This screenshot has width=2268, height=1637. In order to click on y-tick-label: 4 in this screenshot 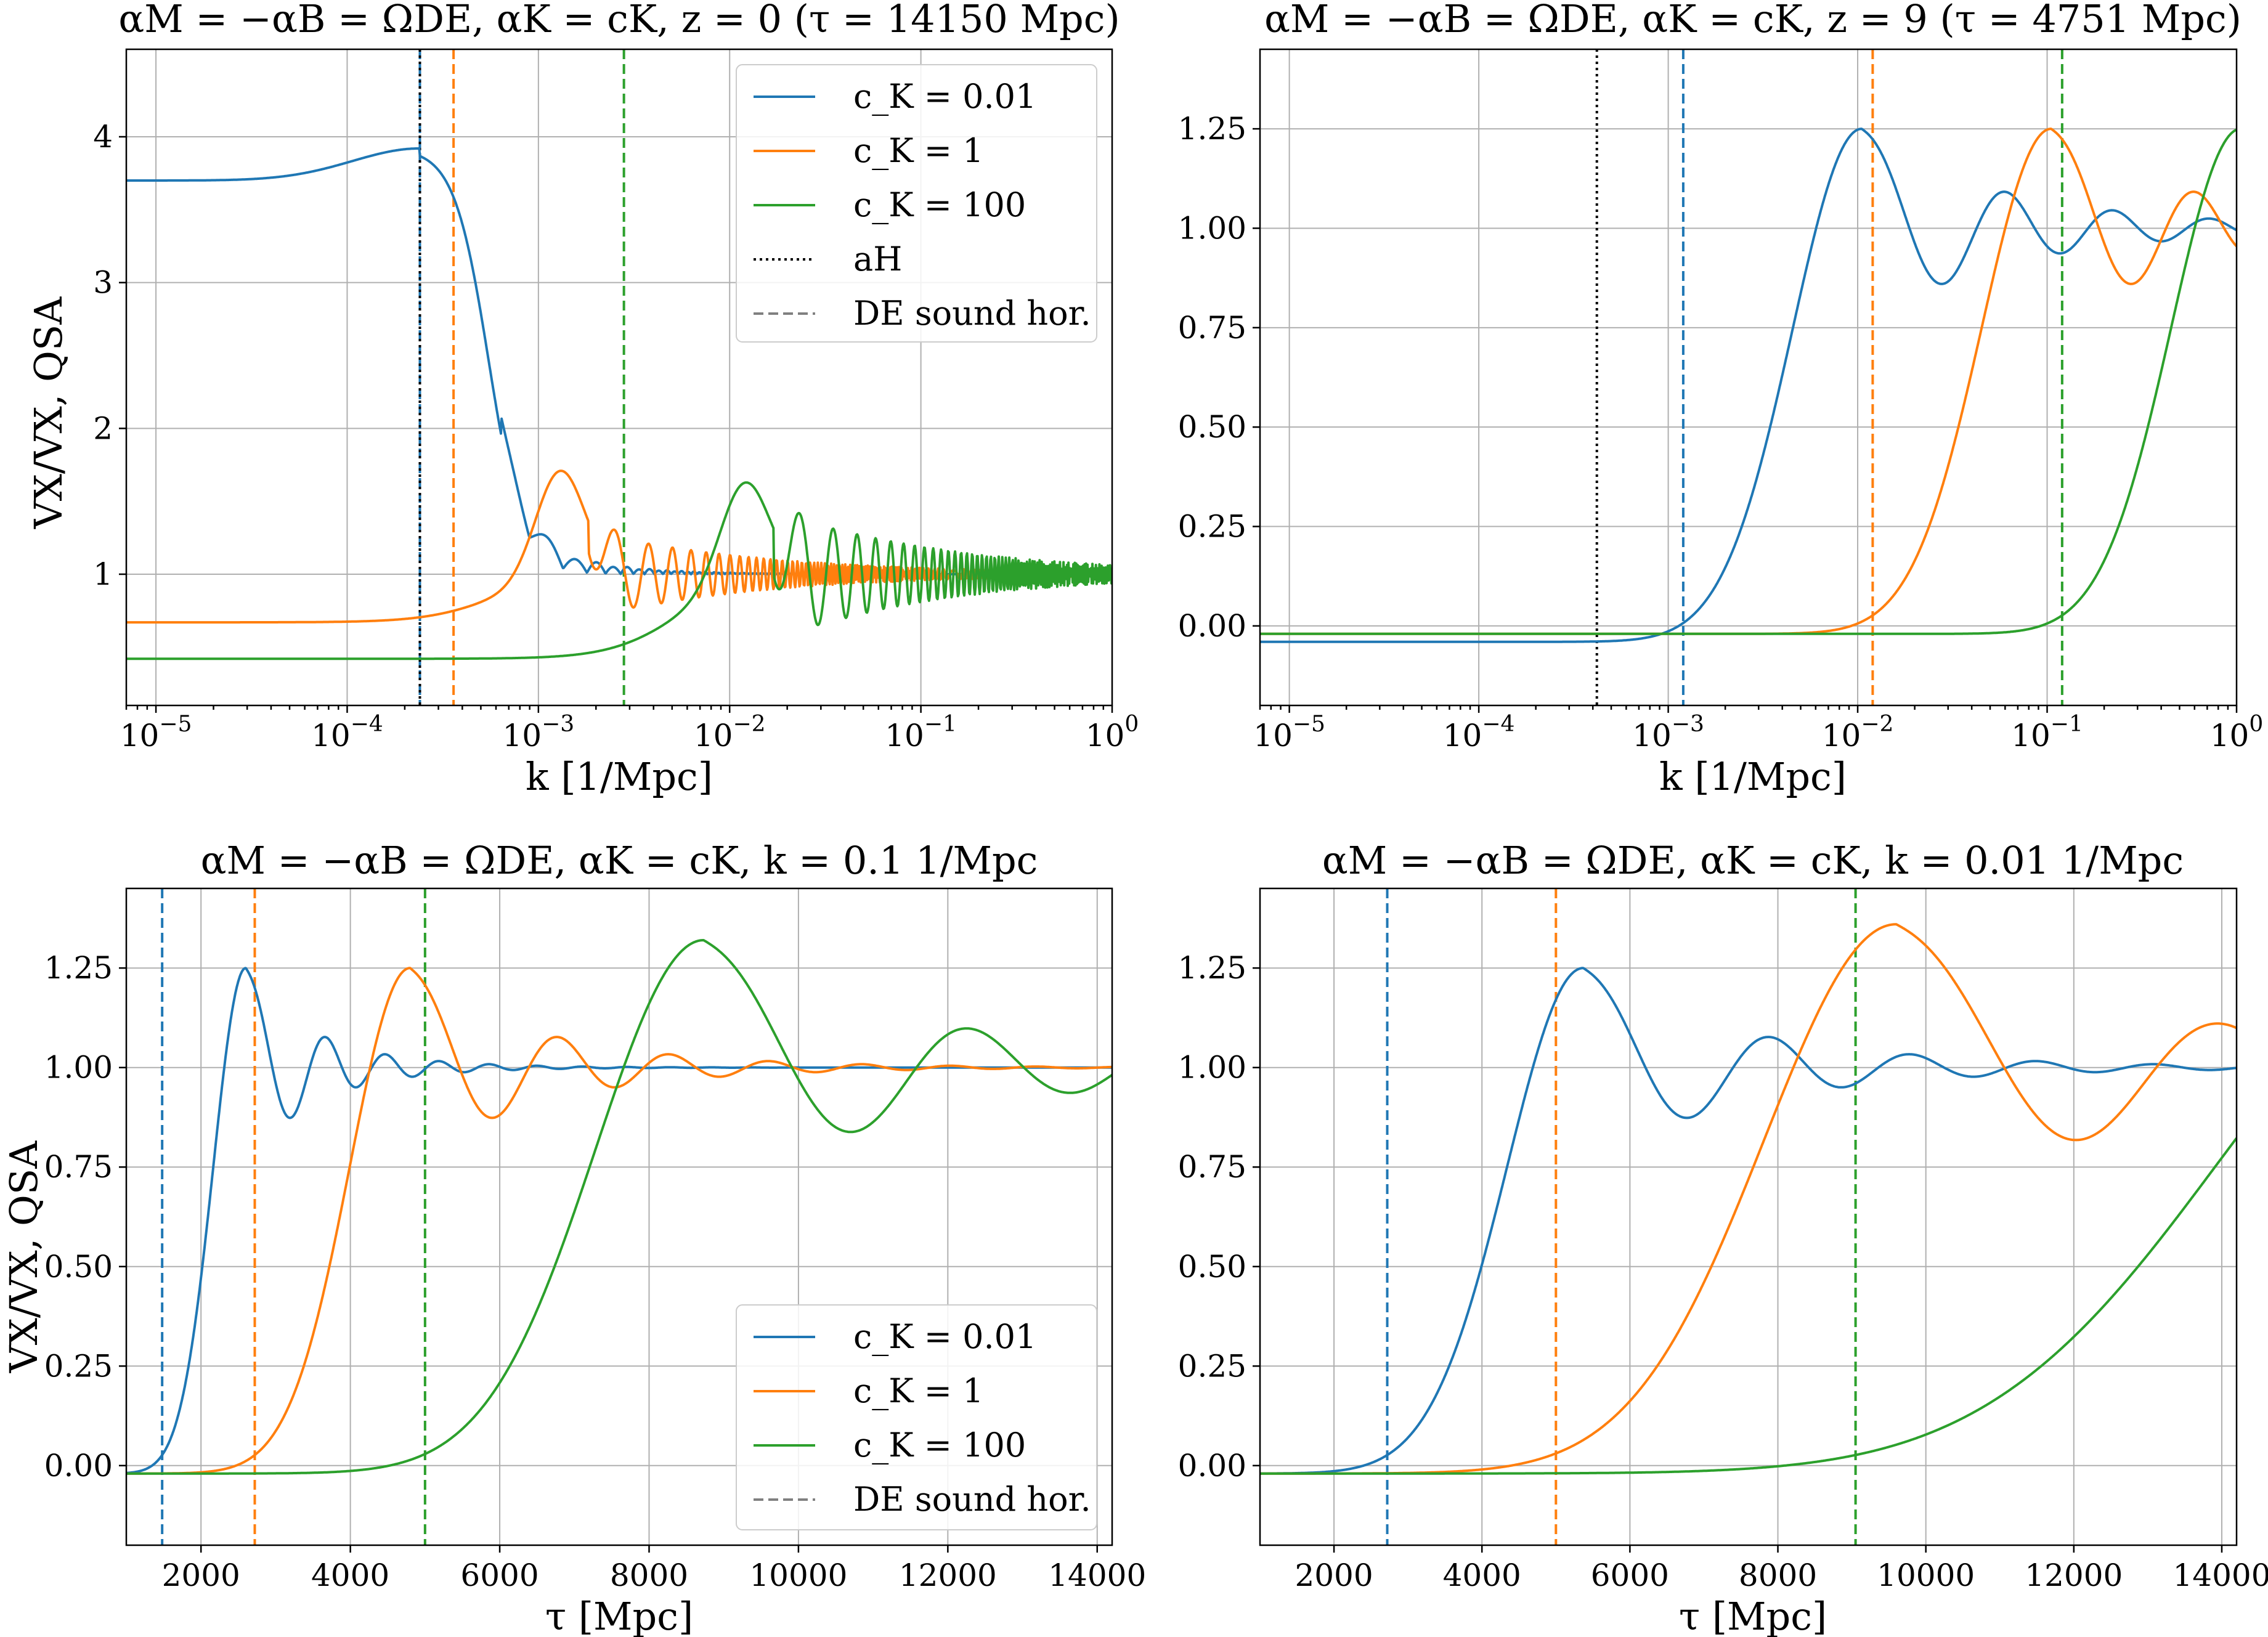, I will do `click(103, 137)`.